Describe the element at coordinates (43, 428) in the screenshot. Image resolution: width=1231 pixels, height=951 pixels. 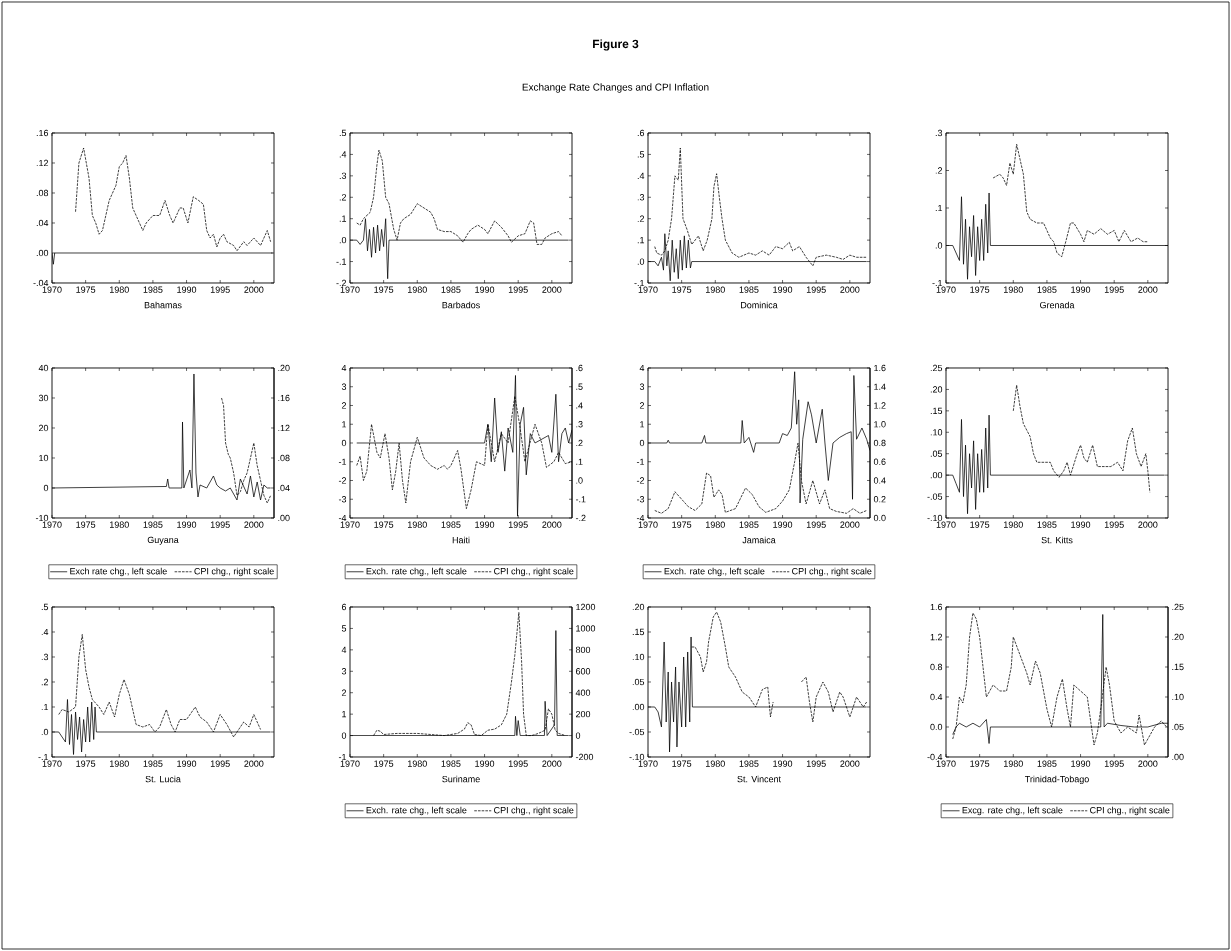
I see `y-tick-label: 20` at that location.